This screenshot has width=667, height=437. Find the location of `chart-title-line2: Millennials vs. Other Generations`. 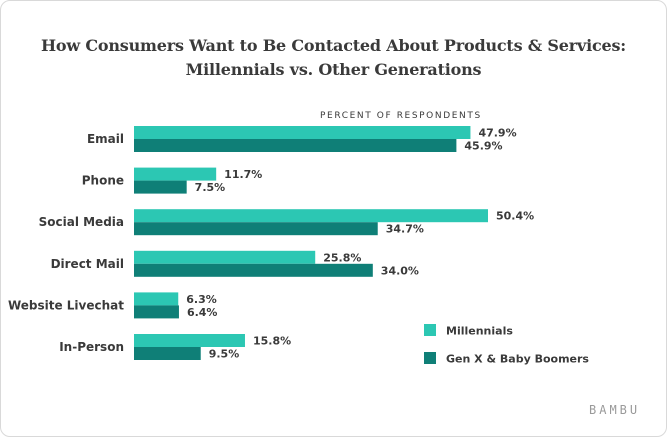

chart-title-line2: Millennials vs. Other Generations is located at coordinates (333, 69).